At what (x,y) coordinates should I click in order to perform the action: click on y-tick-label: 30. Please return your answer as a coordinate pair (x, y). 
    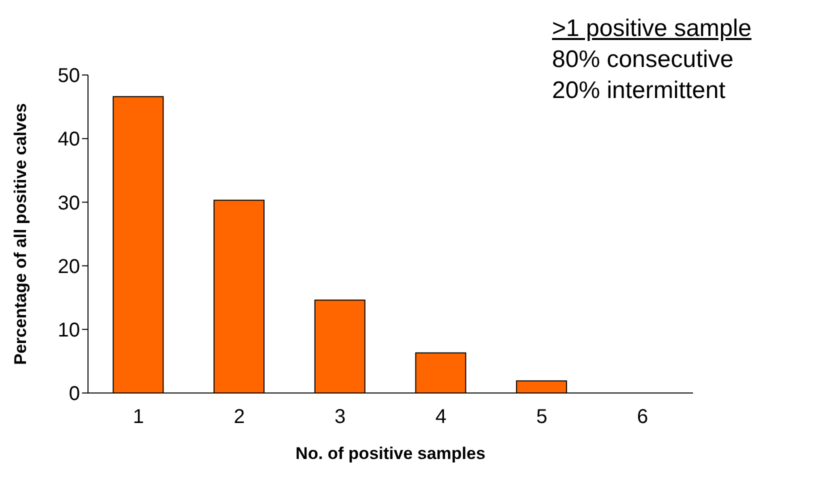
    Looking at the image, I should click on (69, 203).